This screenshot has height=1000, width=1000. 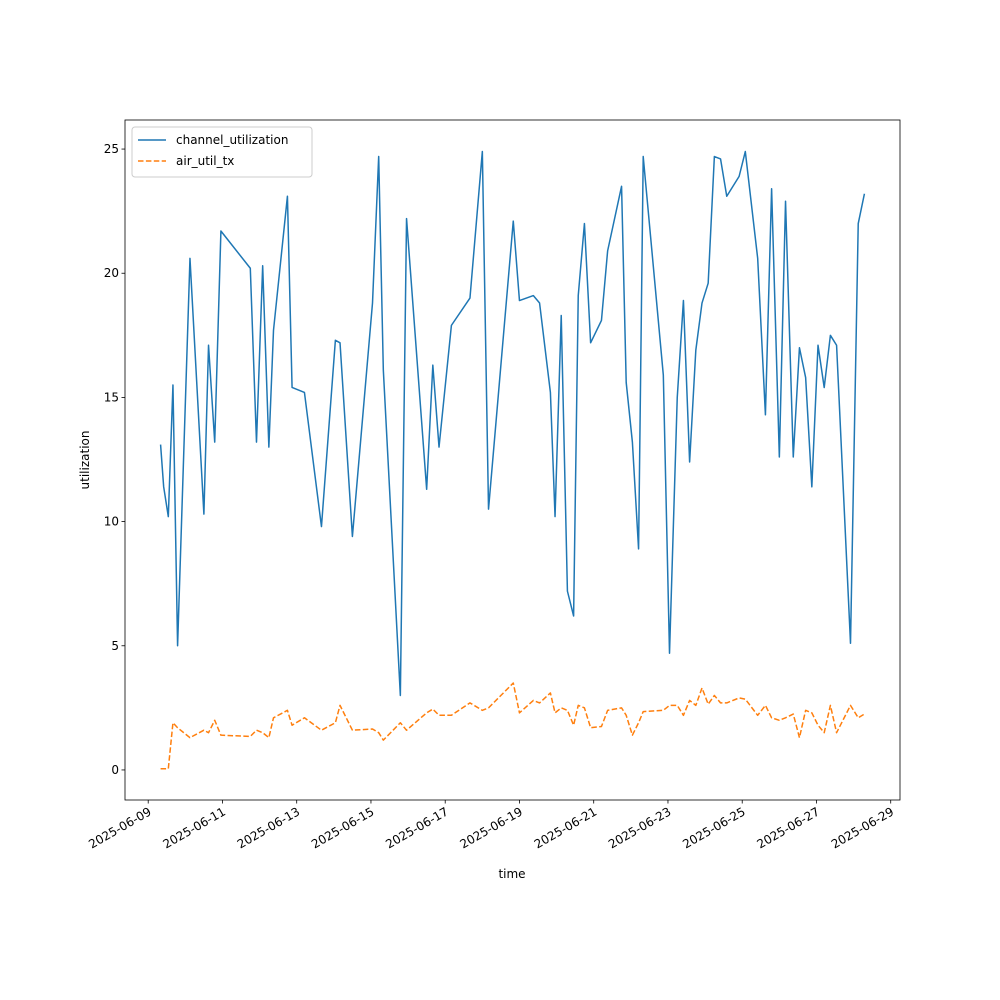 What do you see at coordinates (512, 726) in the screenshot?
I see `series-line` at bounding box center [512, 726].